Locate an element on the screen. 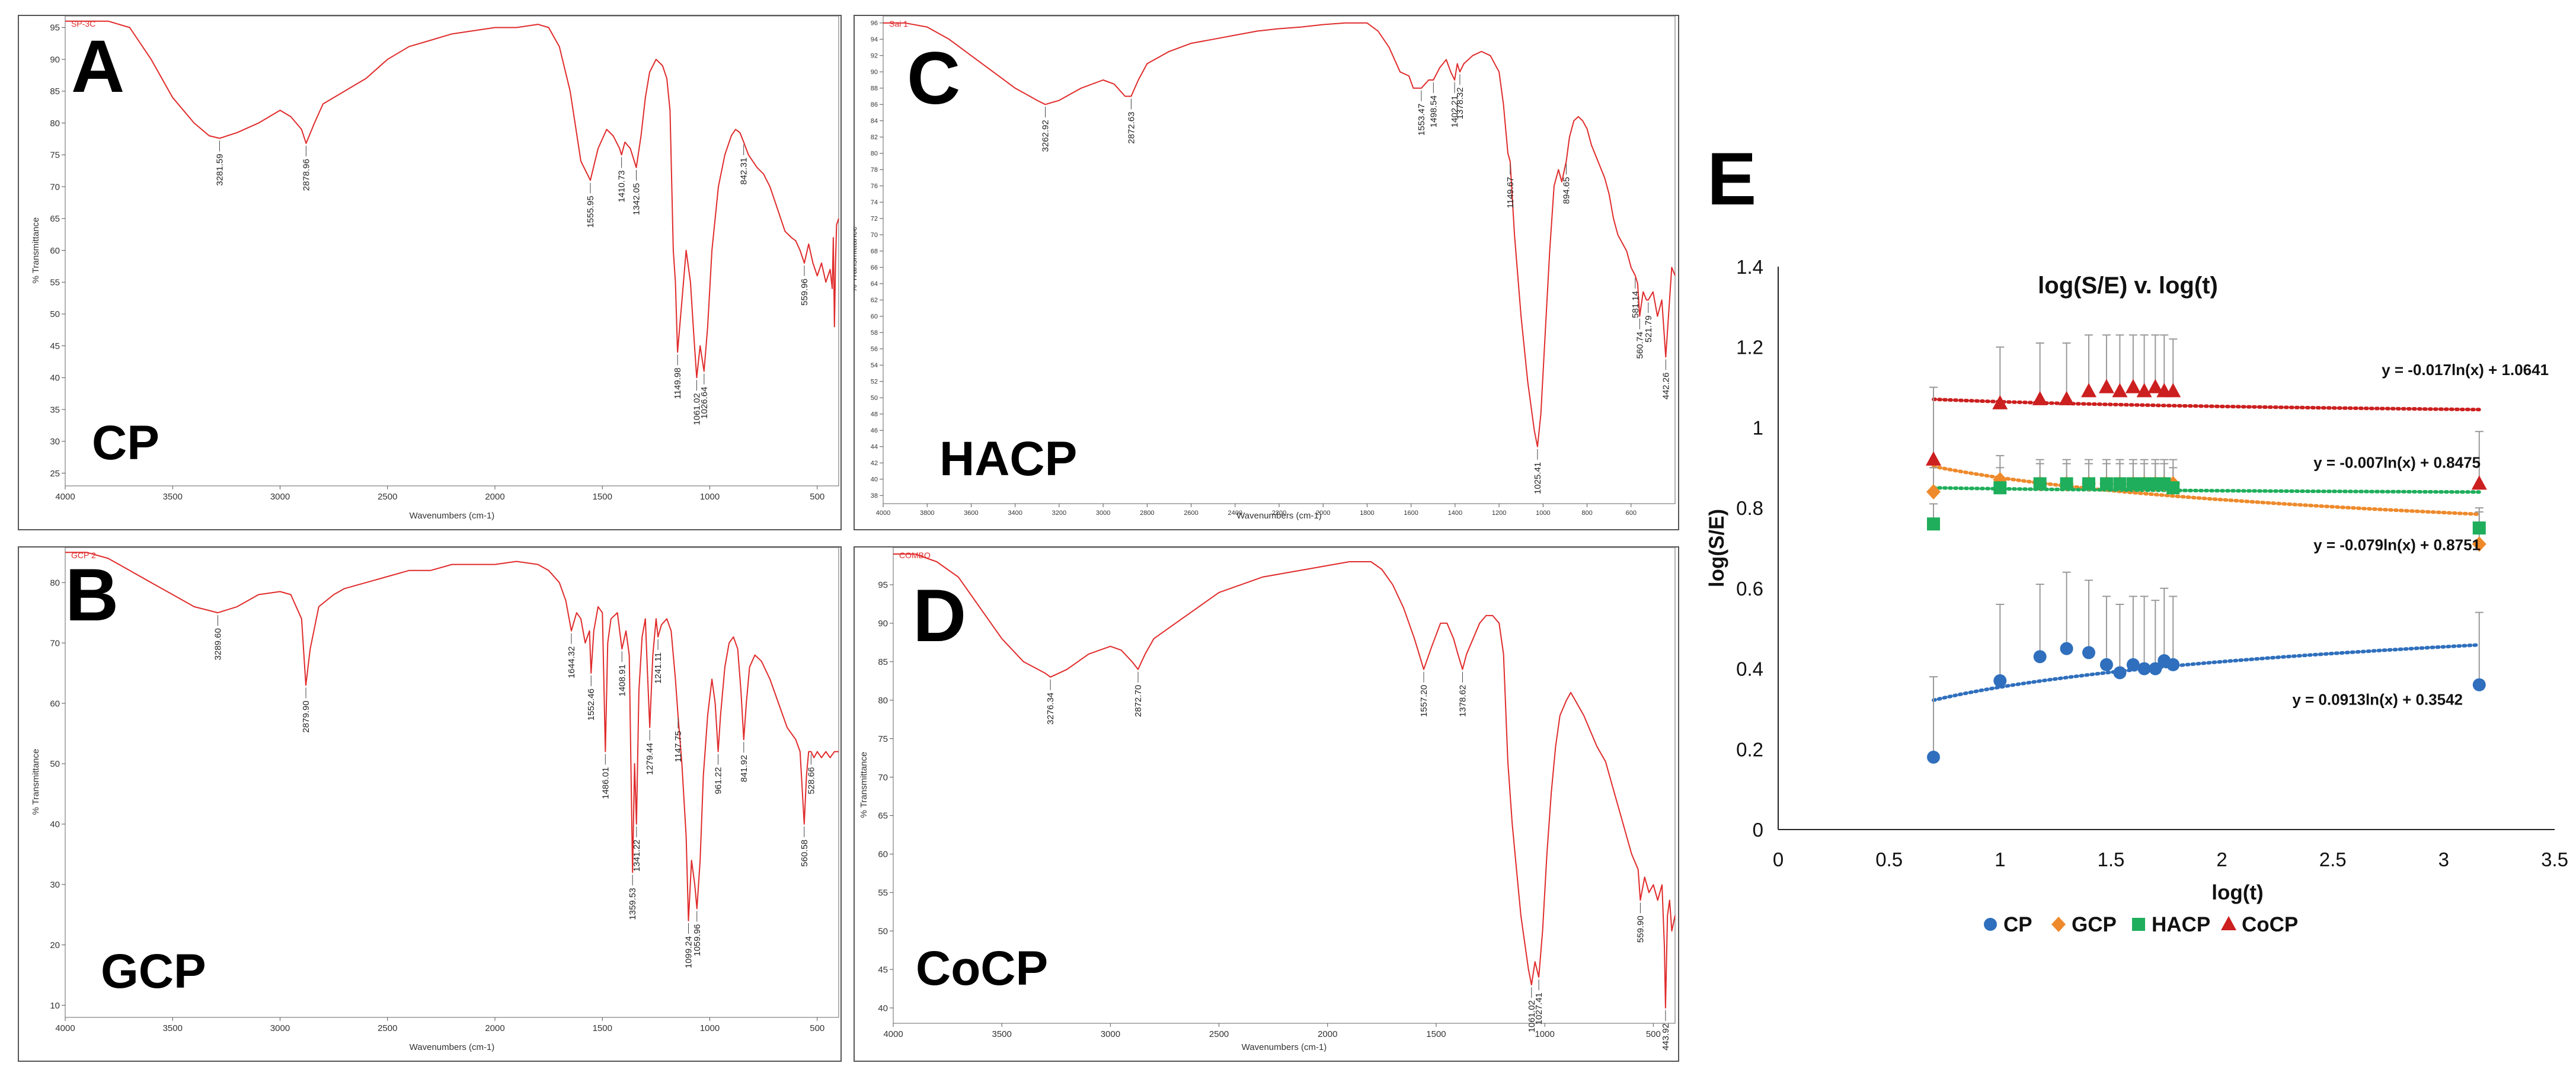  y-tick-label: 52 is located at coordinates (874, 383).